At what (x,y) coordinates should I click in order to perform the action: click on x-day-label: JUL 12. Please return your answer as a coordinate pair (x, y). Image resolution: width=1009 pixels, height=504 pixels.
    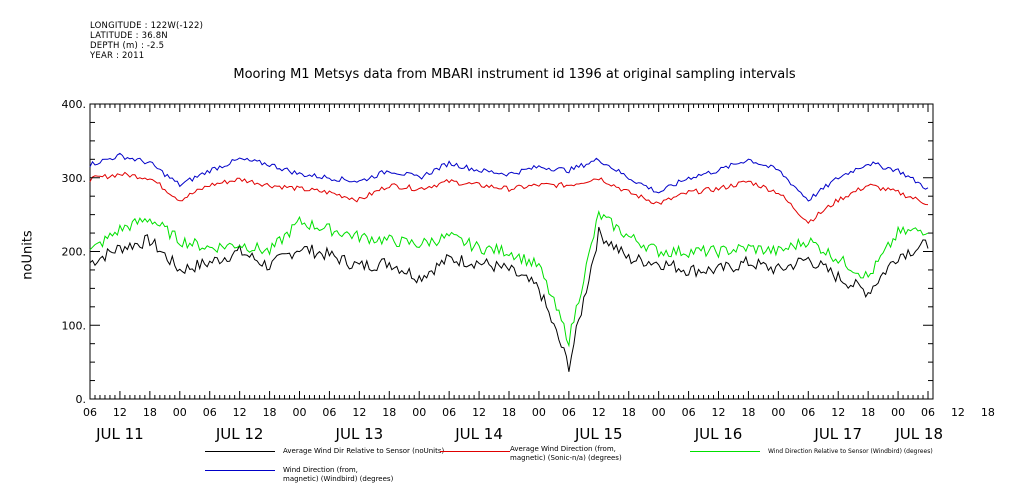
    Looking at the image, I should click on (239, 434).